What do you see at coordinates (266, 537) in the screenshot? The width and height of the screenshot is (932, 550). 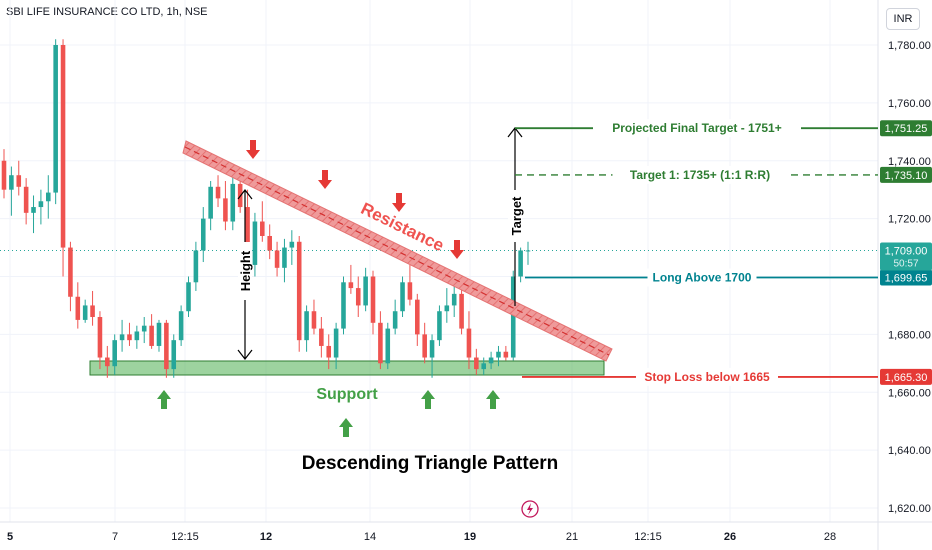 I see `x-tick-label: 12` at bounding box center [266, 537].